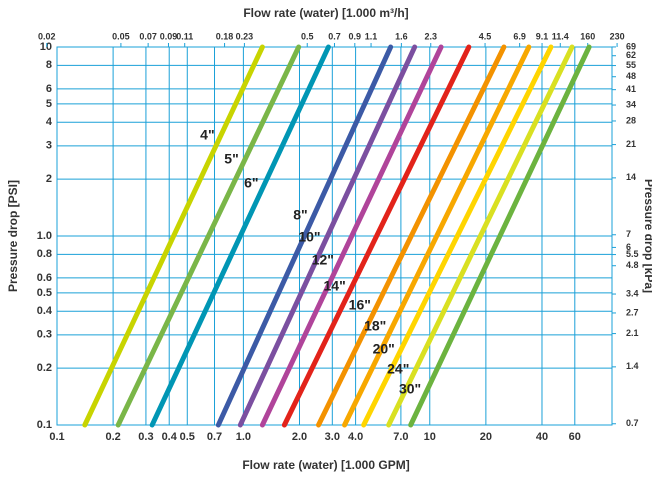  I want to click on y-tick-label: 5, so click(49, 104).